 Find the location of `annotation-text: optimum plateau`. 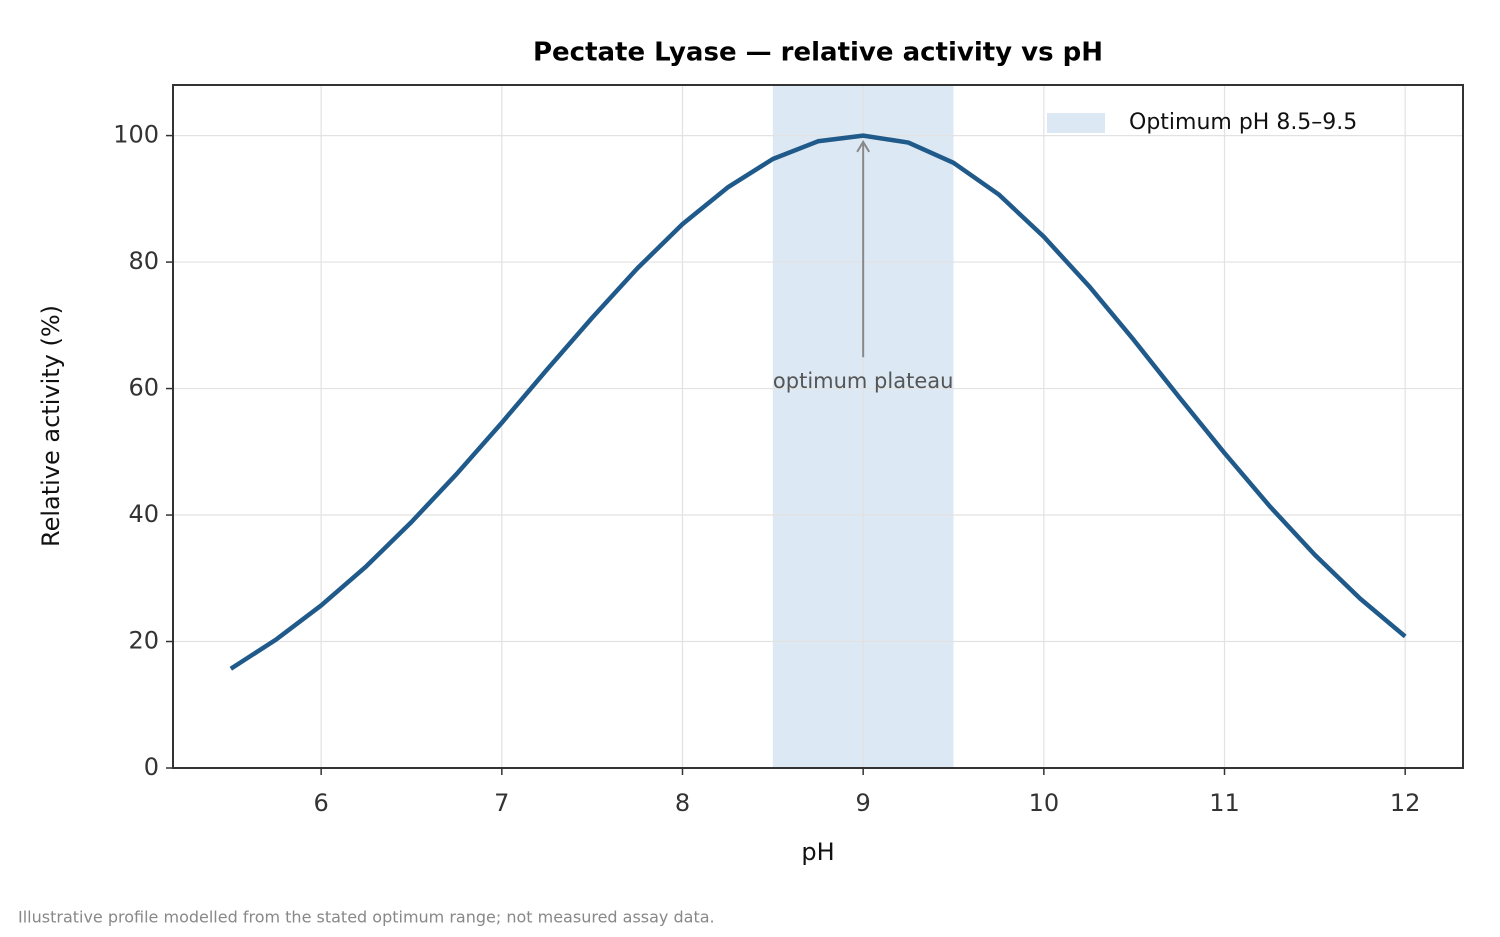

annotation-text: optimum plateau is located at coordinates (863, 381).